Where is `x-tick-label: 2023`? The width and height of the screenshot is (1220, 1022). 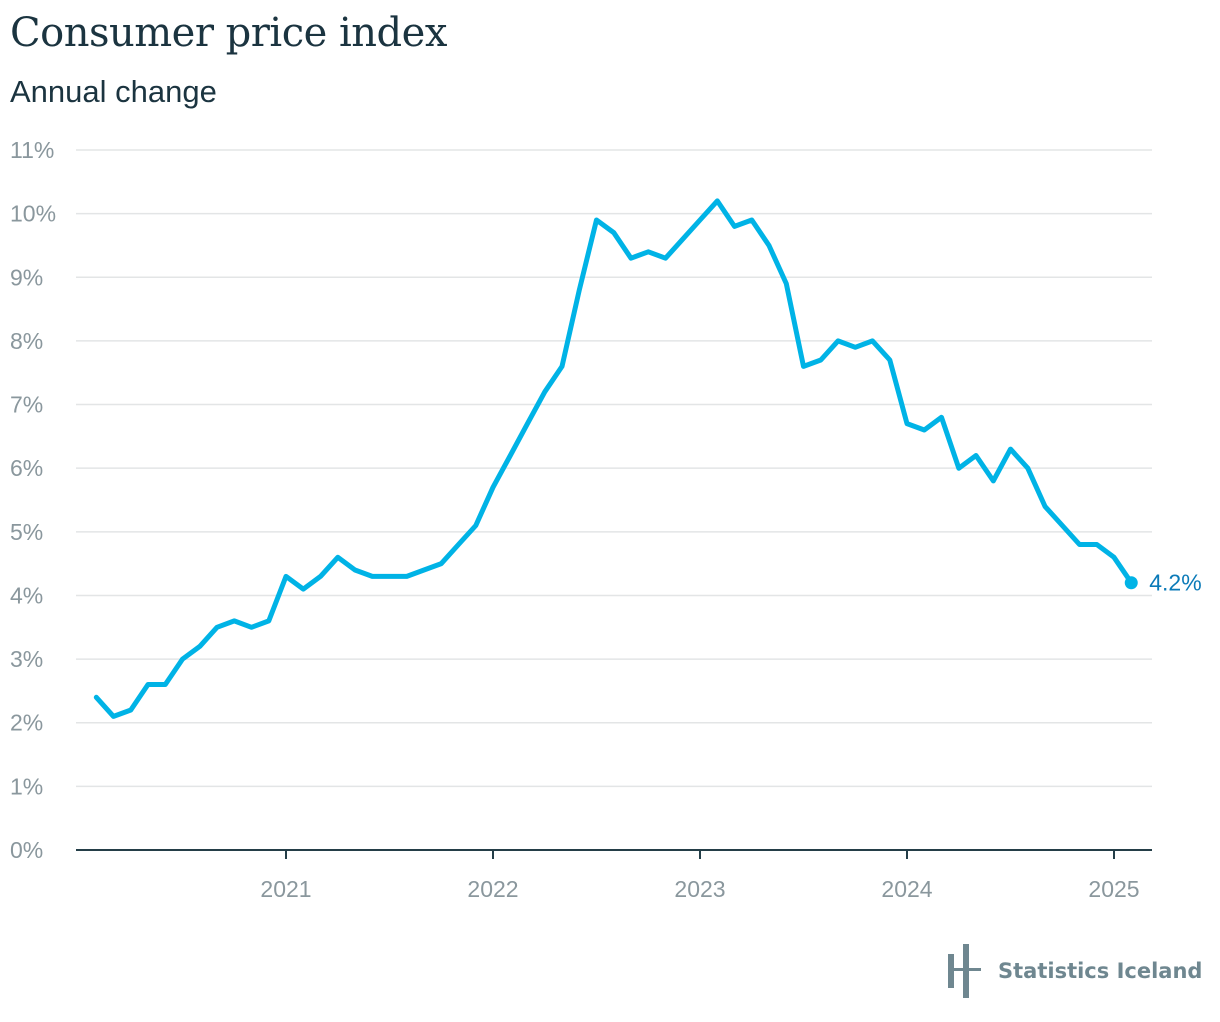
x-tick-label: 2023 is located at coordinates (699, 889).